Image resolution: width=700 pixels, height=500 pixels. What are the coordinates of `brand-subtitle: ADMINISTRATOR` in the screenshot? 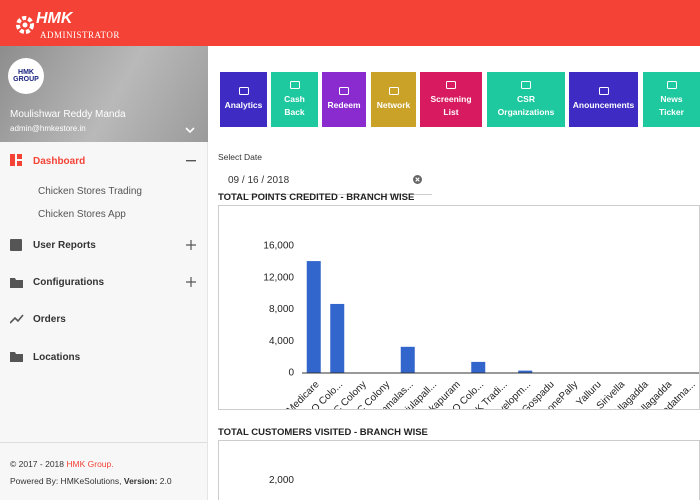 It's located at (80, 35).